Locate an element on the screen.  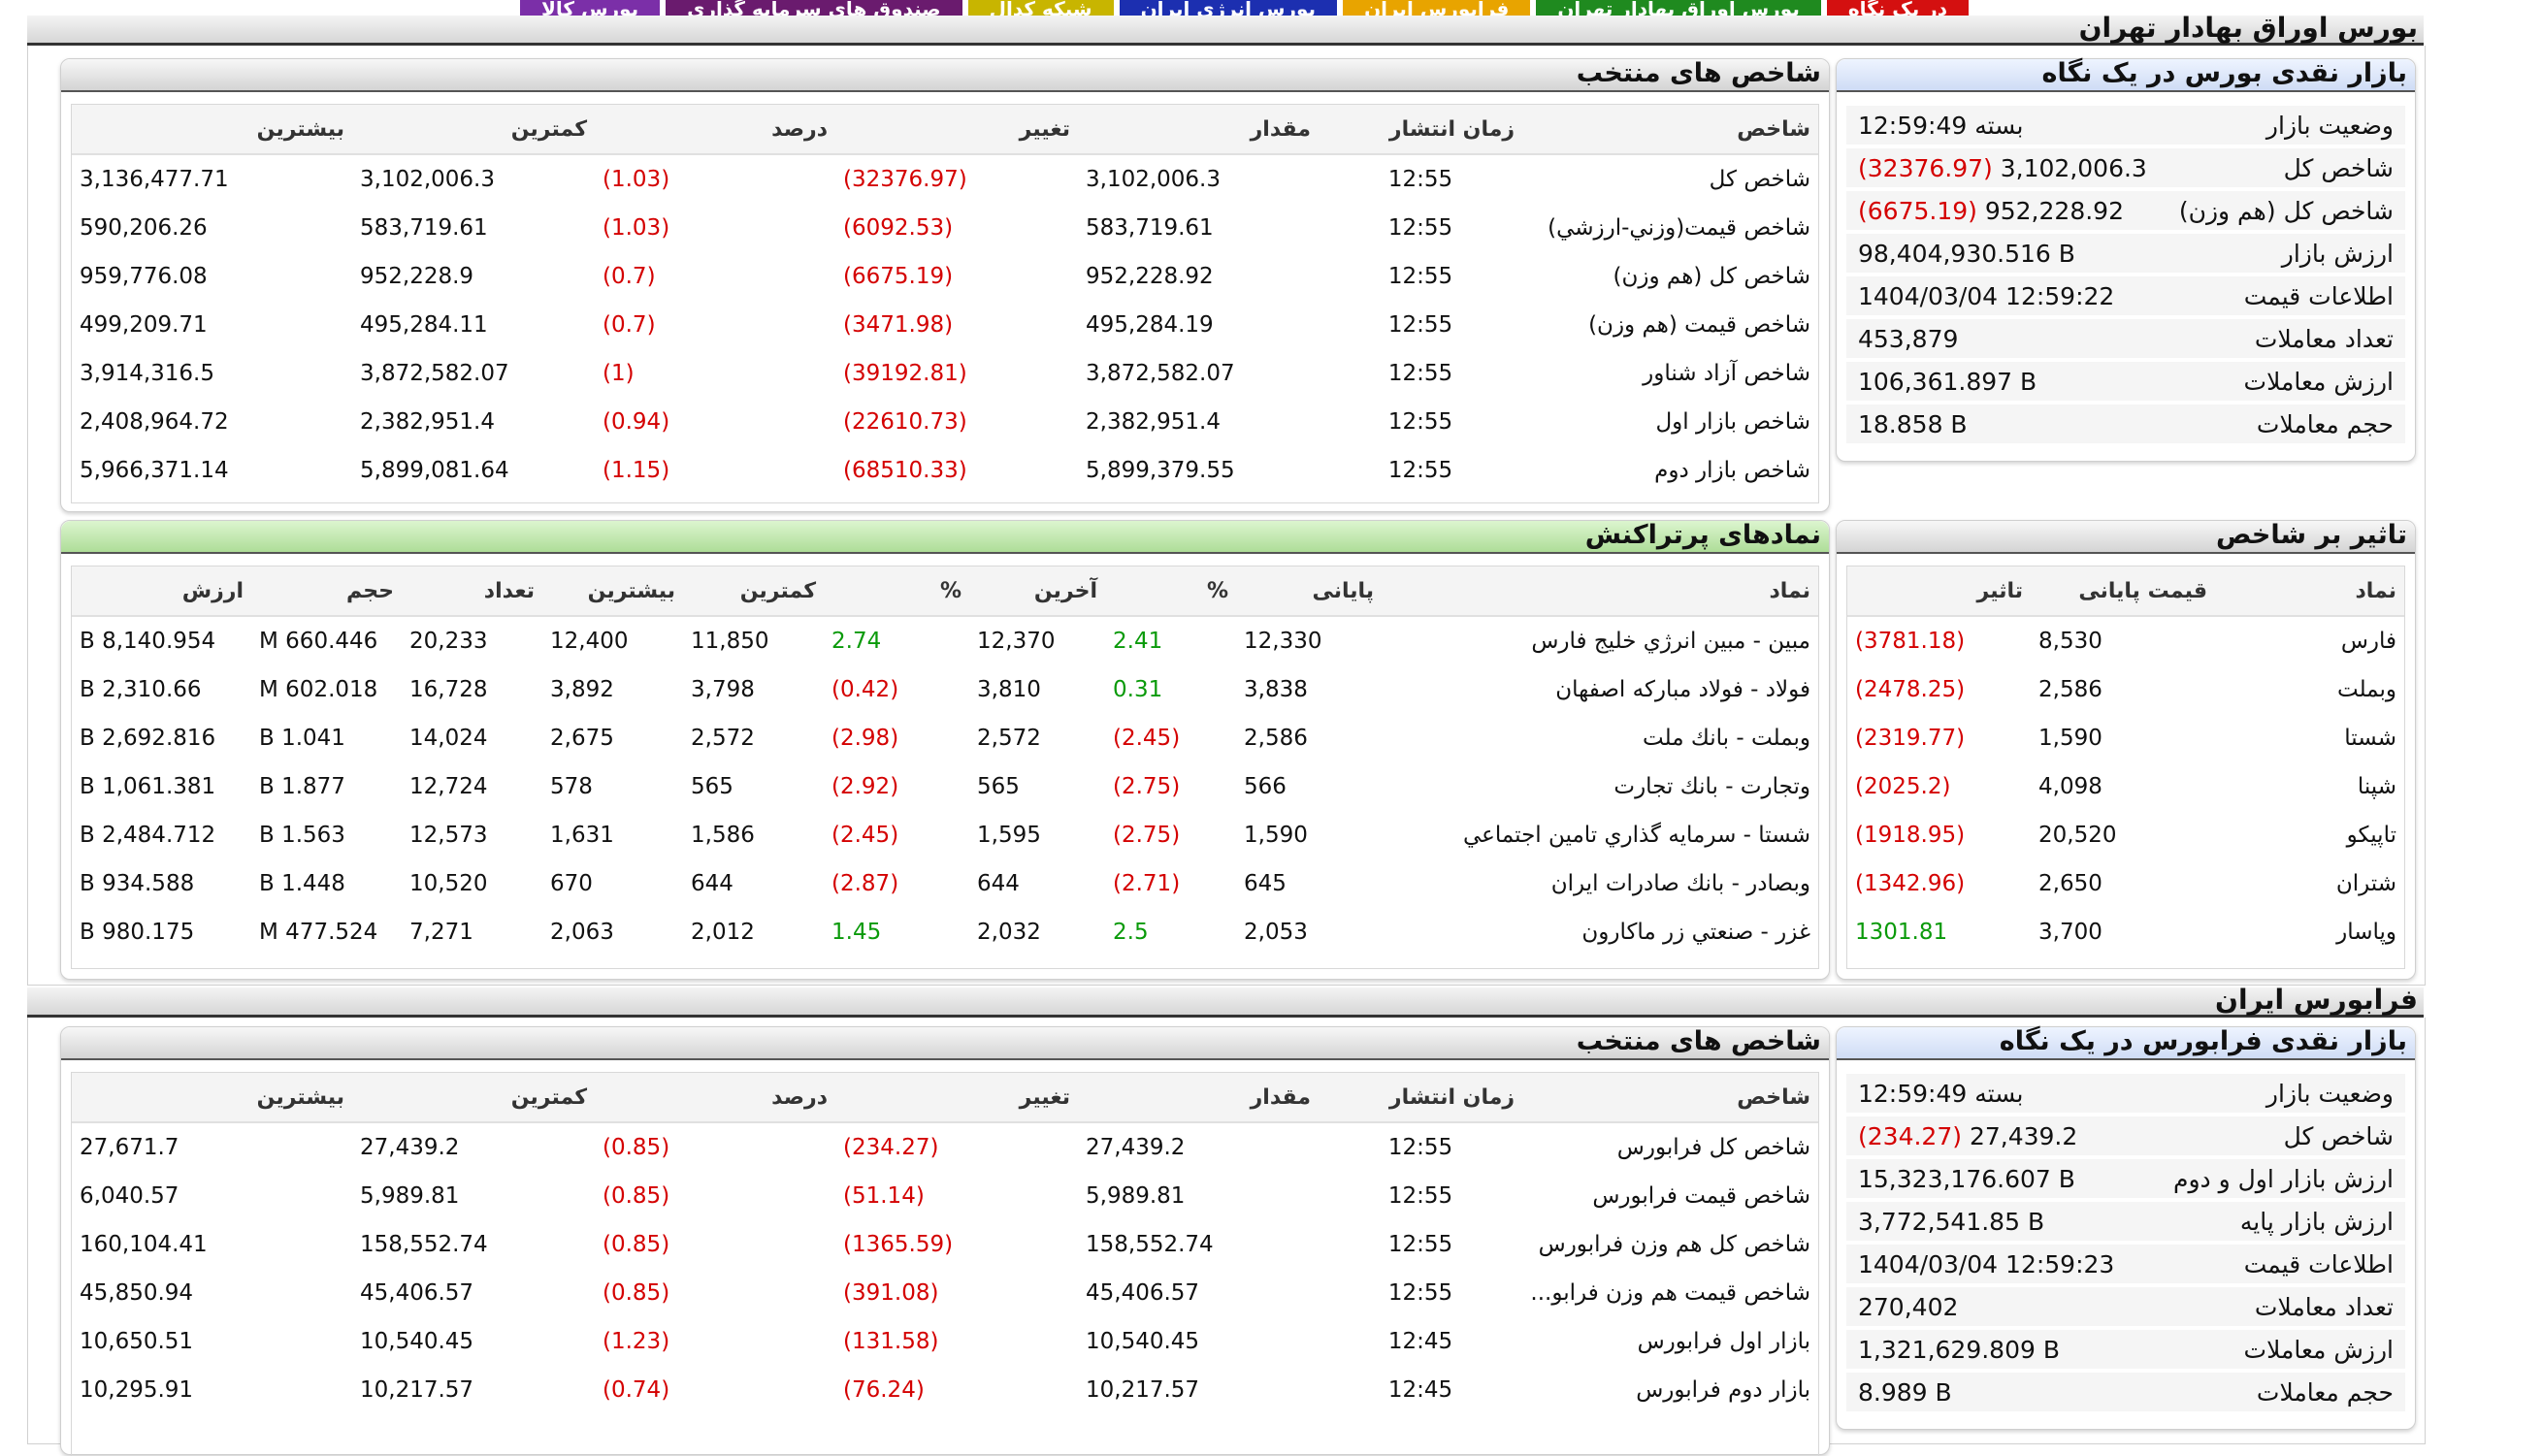
panel-header: بازار نقدی بورس در یک نگاه is located at coordinates (2126, 75).